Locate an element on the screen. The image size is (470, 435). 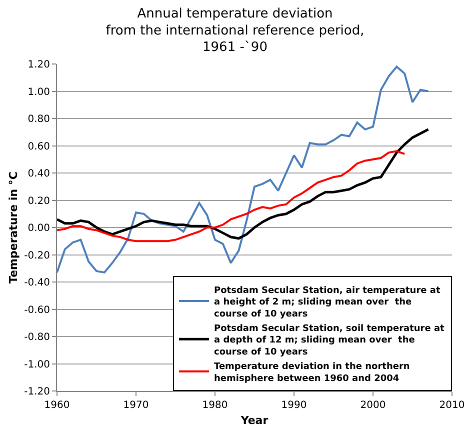
x-tick-label: 2010 is located at coordinates (452, 405).